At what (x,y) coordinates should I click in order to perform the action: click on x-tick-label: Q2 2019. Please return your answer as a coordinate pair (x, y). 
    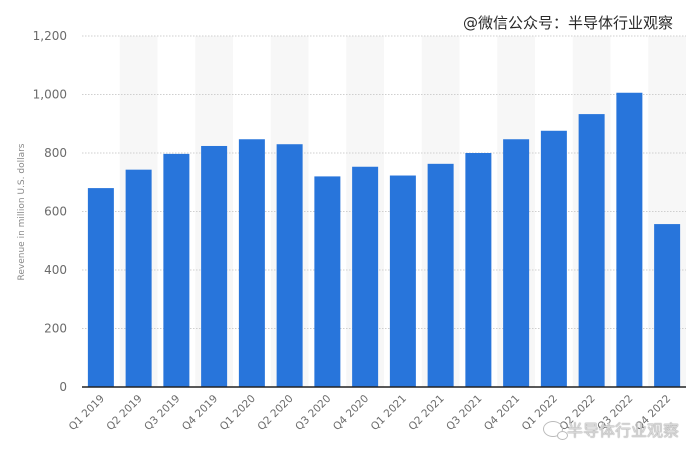
    Looking at the image, I should click on (124, 413).